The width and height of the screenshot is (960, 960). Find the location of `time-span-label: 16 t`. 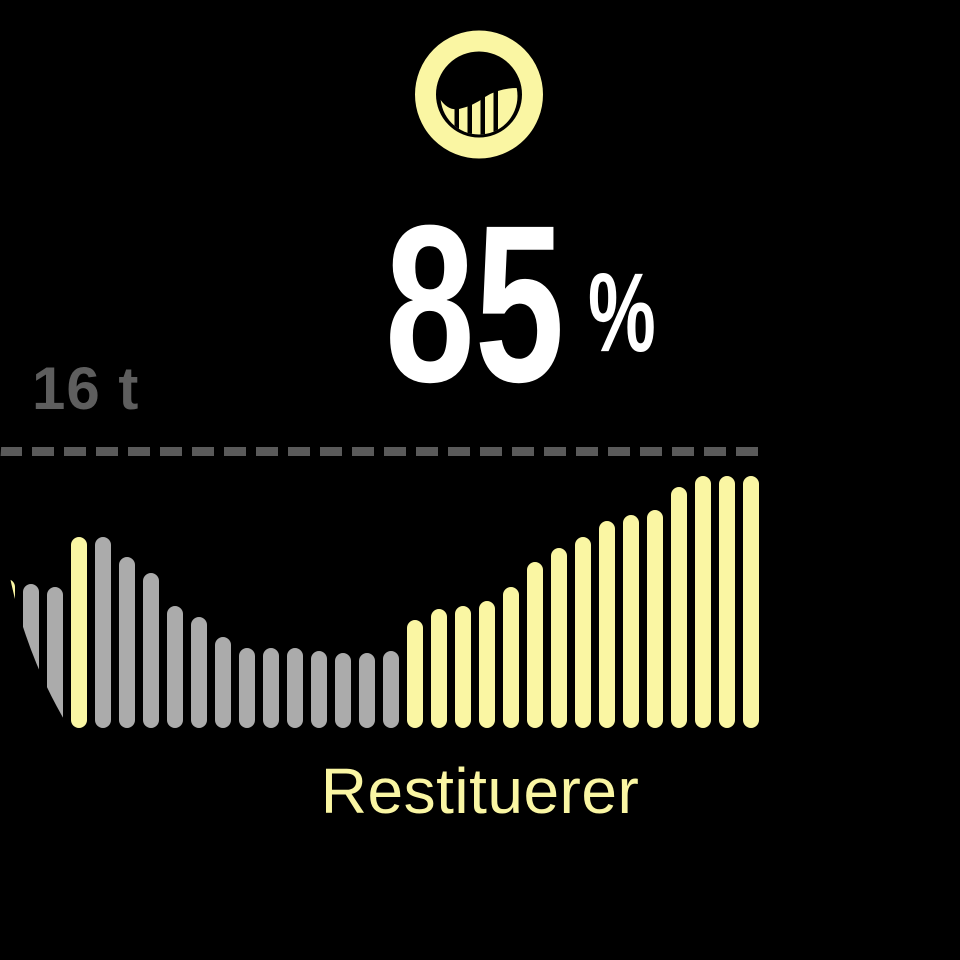

time-span-label: 16 t is located at coordinates (86, 388).